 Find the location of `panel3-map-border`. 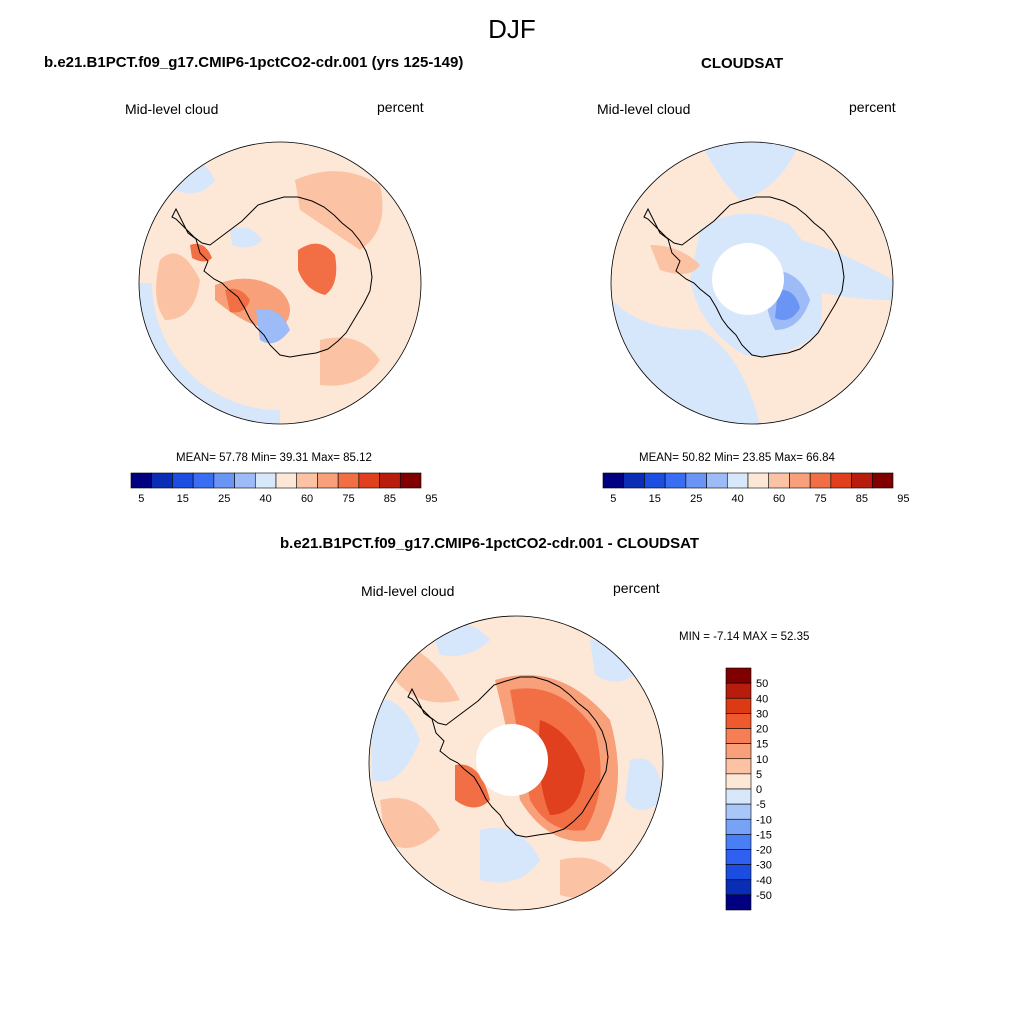

panel3-map-border is located at coordinates (516, 763).